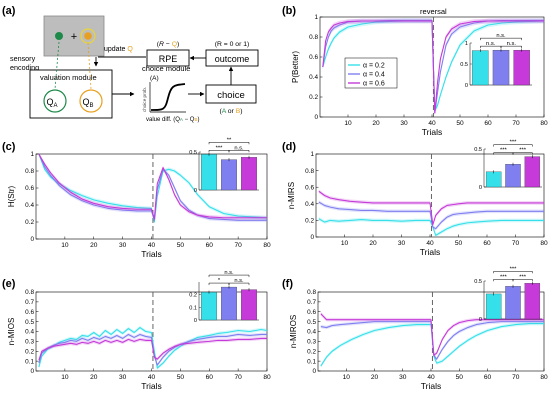 Image resolution: width=550 pixels, height=404 pixels. Describe the element at coordinates (32, 154) in the screenshot. I see `y-tick-label: 1` at that location.